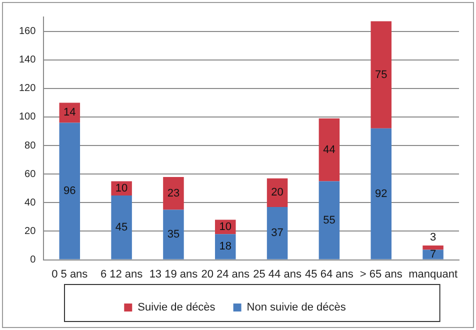 This screenshot has width=476, height=330. What do you see at coordinates (70, 274) in the screenshot?
I see `x-tick-label: 0 5 ans` at bounding box center [70, 274].